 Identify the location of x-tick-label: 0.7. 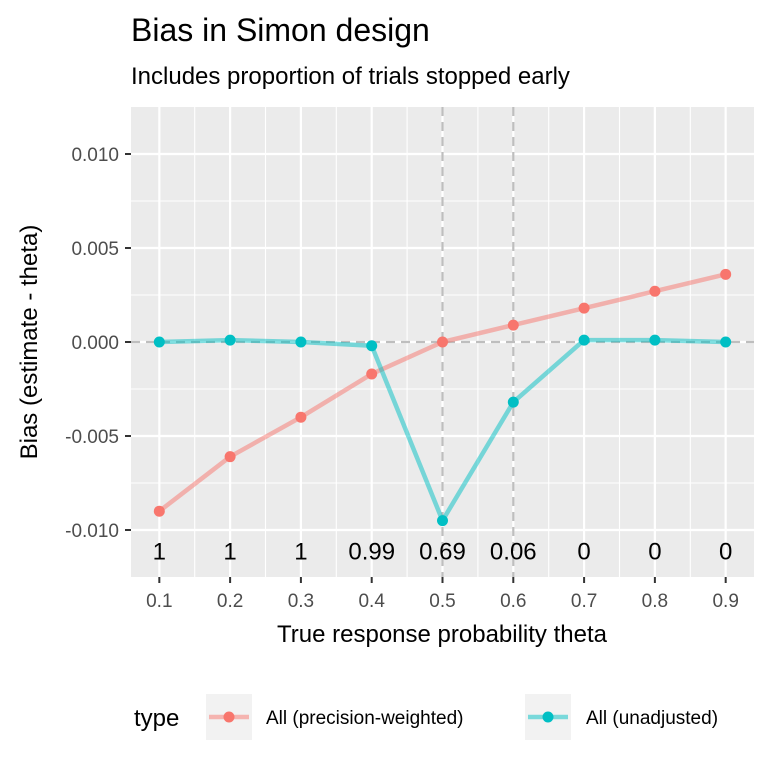
(584, 601).